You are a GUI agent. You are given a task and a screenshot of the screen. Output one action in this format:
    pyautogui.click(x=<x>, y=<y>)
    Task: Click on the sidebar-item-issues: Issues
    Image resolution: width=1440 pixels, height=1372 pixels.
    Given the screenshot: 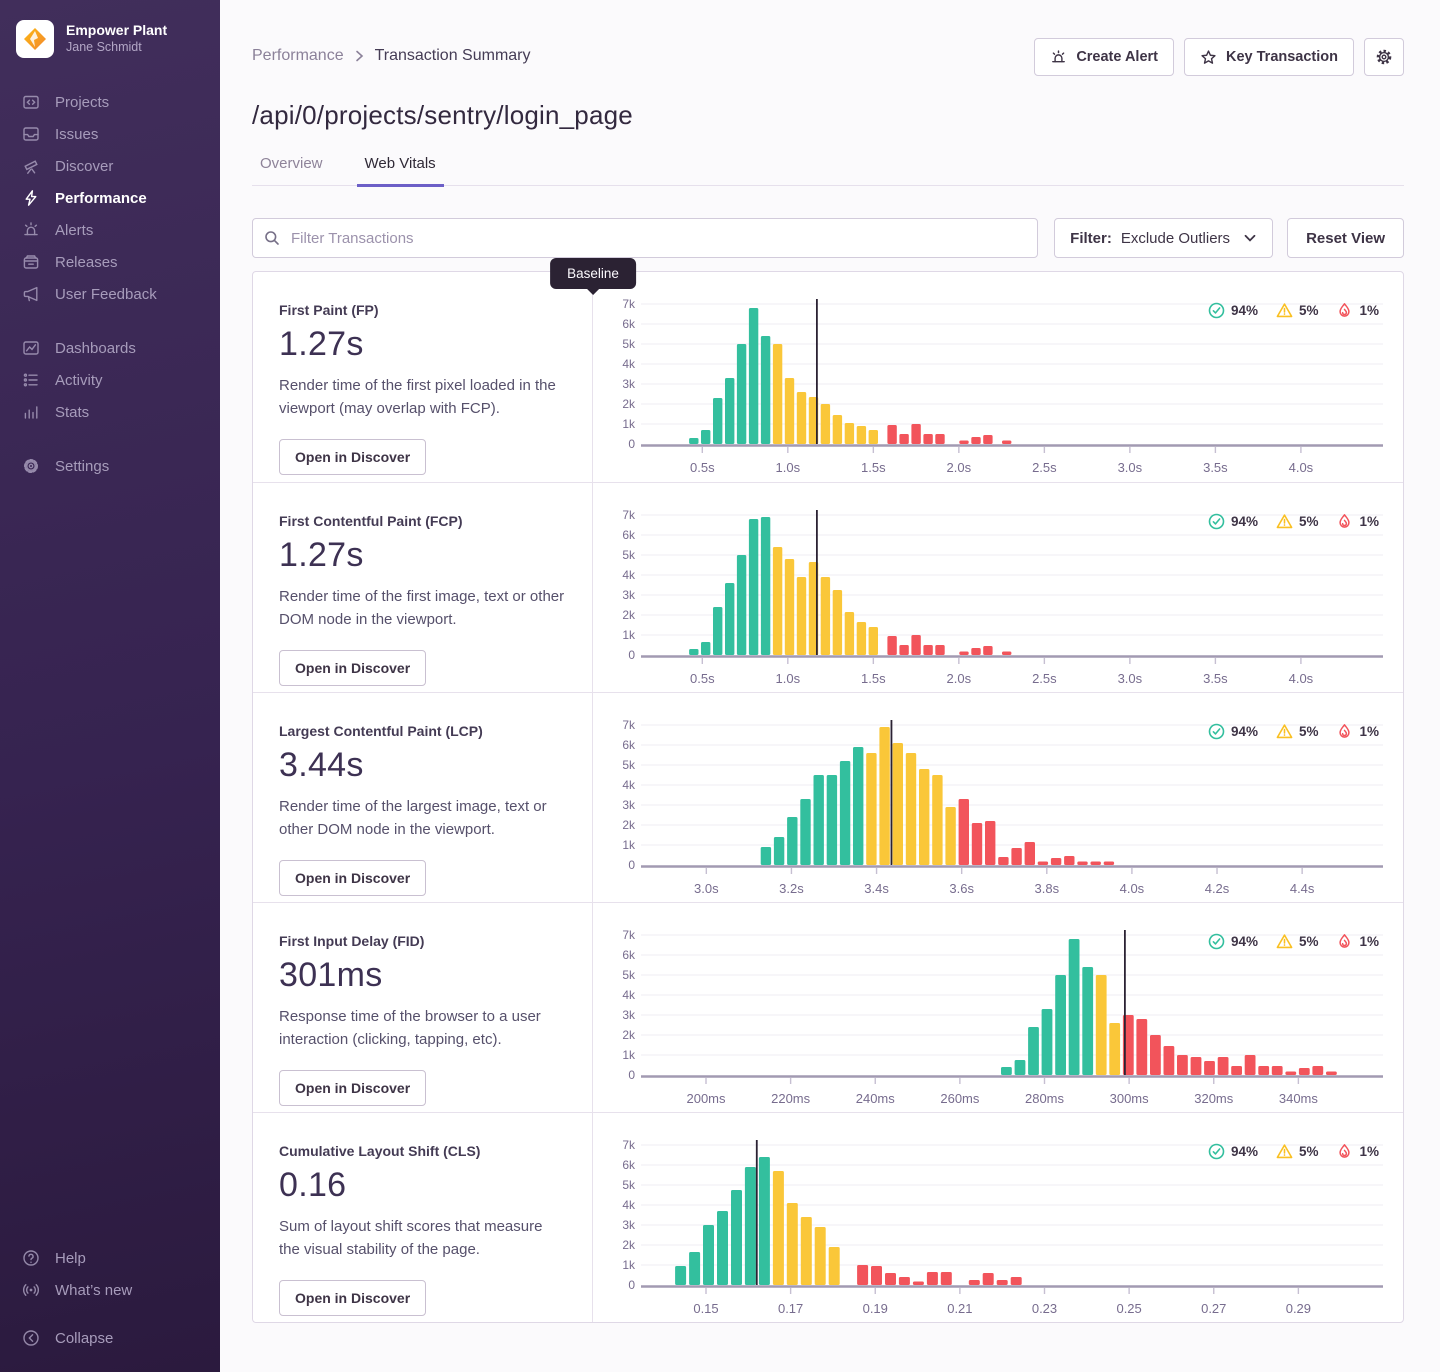 What is the action you would take?
    pyautogui.click(x=110, y=134)
    